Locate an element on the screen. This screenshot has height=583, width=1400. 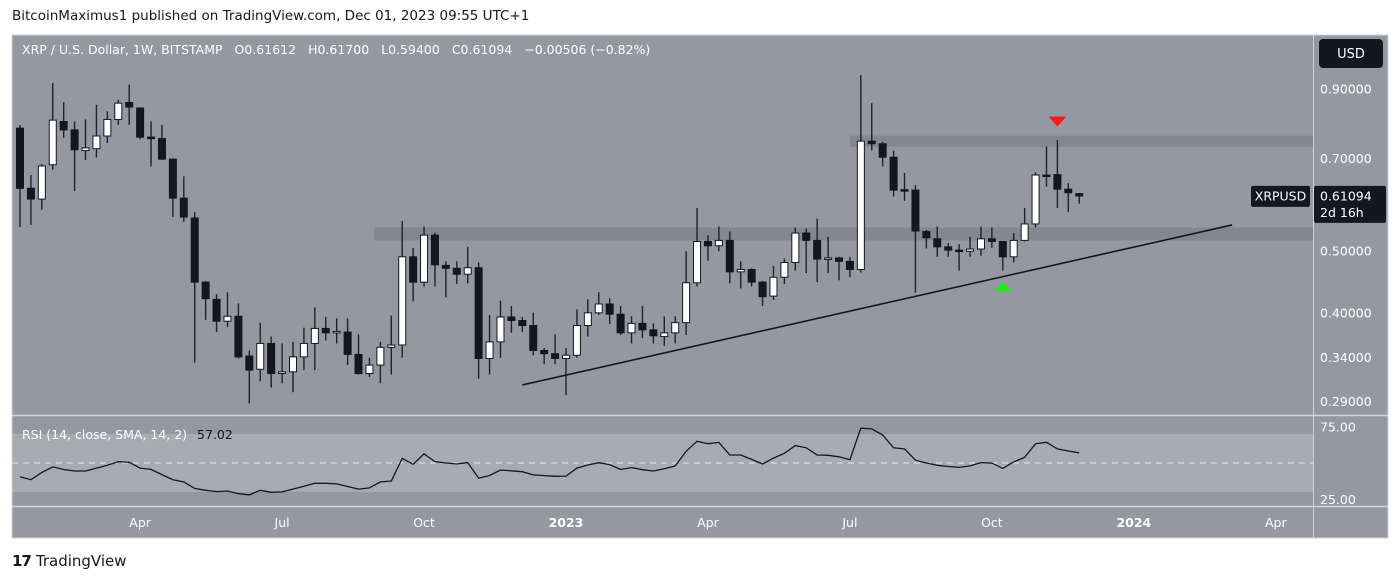
high-value: 0.61700 is located at coordinates (343, 49).